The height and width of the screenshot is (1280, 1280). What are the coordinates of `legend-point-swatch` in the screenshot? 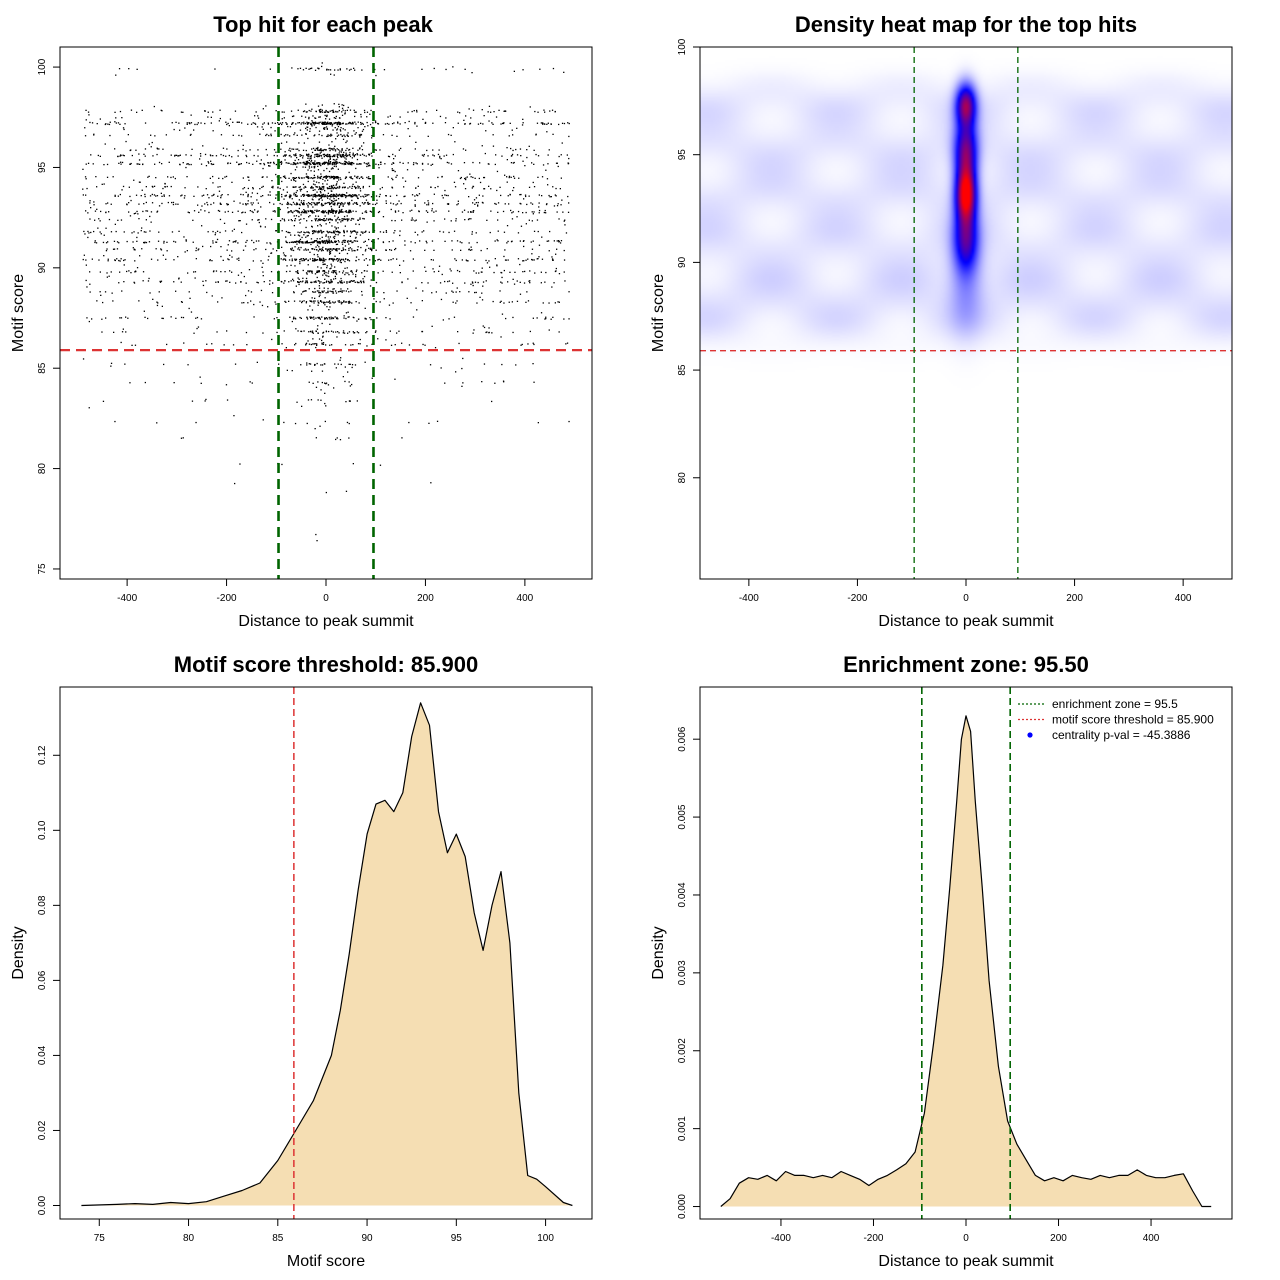 It's located at (1030, 735).